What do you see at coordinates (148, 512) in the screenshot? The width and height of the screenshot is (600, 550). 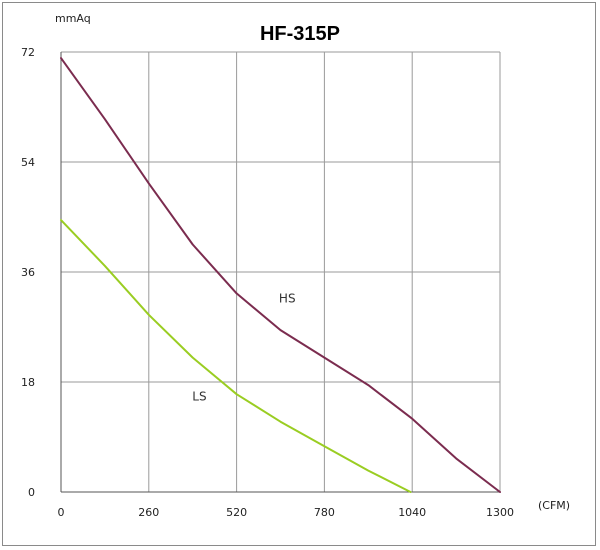 I see `x-tick-label-260: 260` at bounding box center [148, 512].